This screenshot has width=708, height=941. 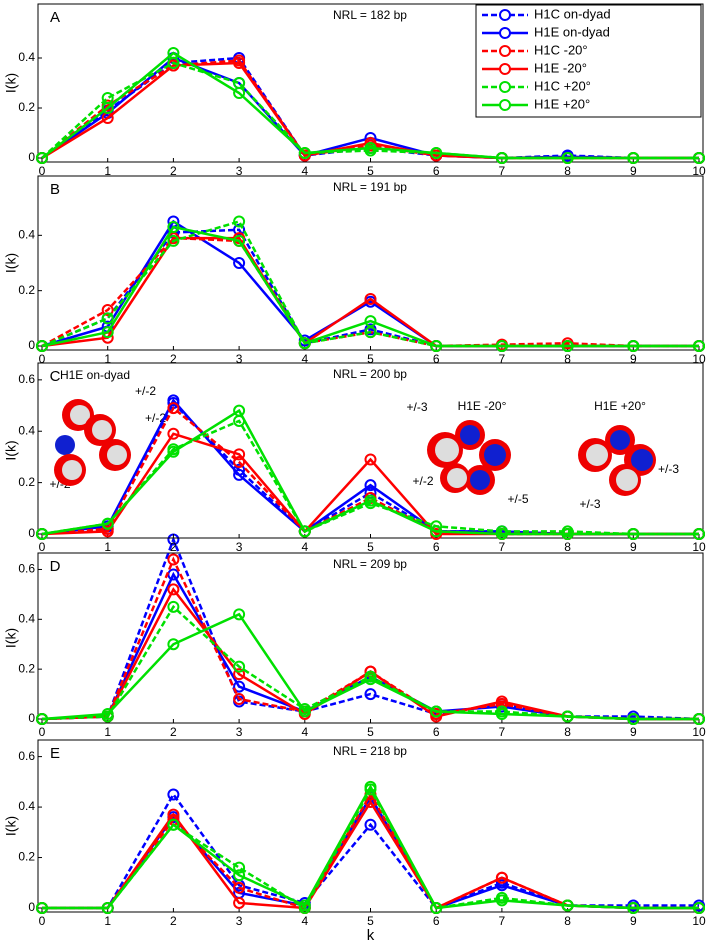 I want to click on legend-label: H1C +20°, so click(x=562, y=85).